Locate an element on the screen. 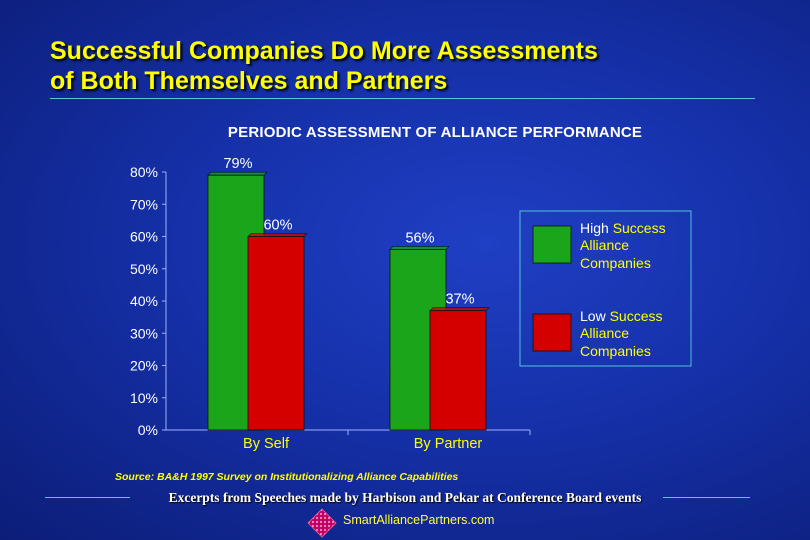  y-tick-label: 60% is located at coordinates (144, 237).